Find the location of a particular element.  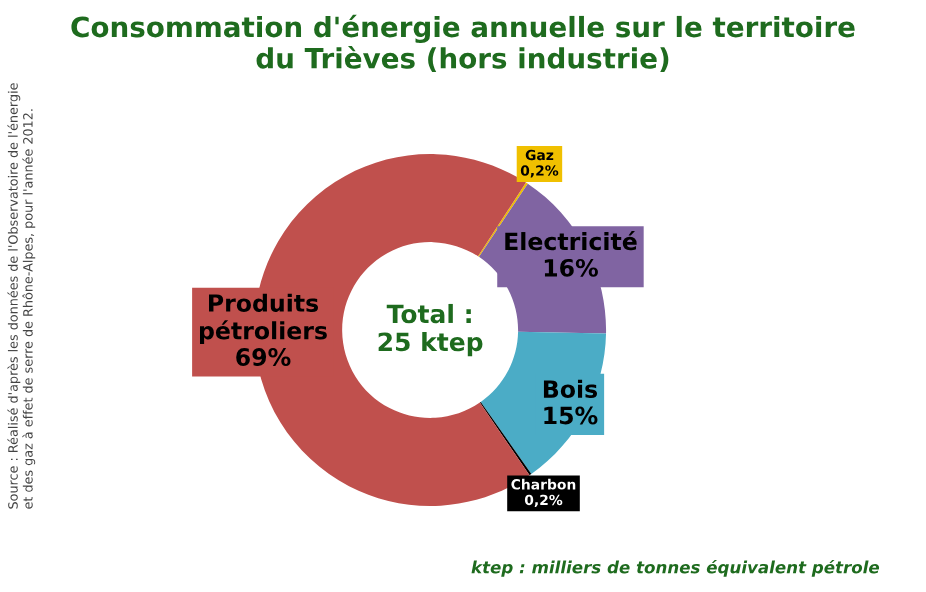

text: Total : 25 ktep is located at coordinates (430, 330).